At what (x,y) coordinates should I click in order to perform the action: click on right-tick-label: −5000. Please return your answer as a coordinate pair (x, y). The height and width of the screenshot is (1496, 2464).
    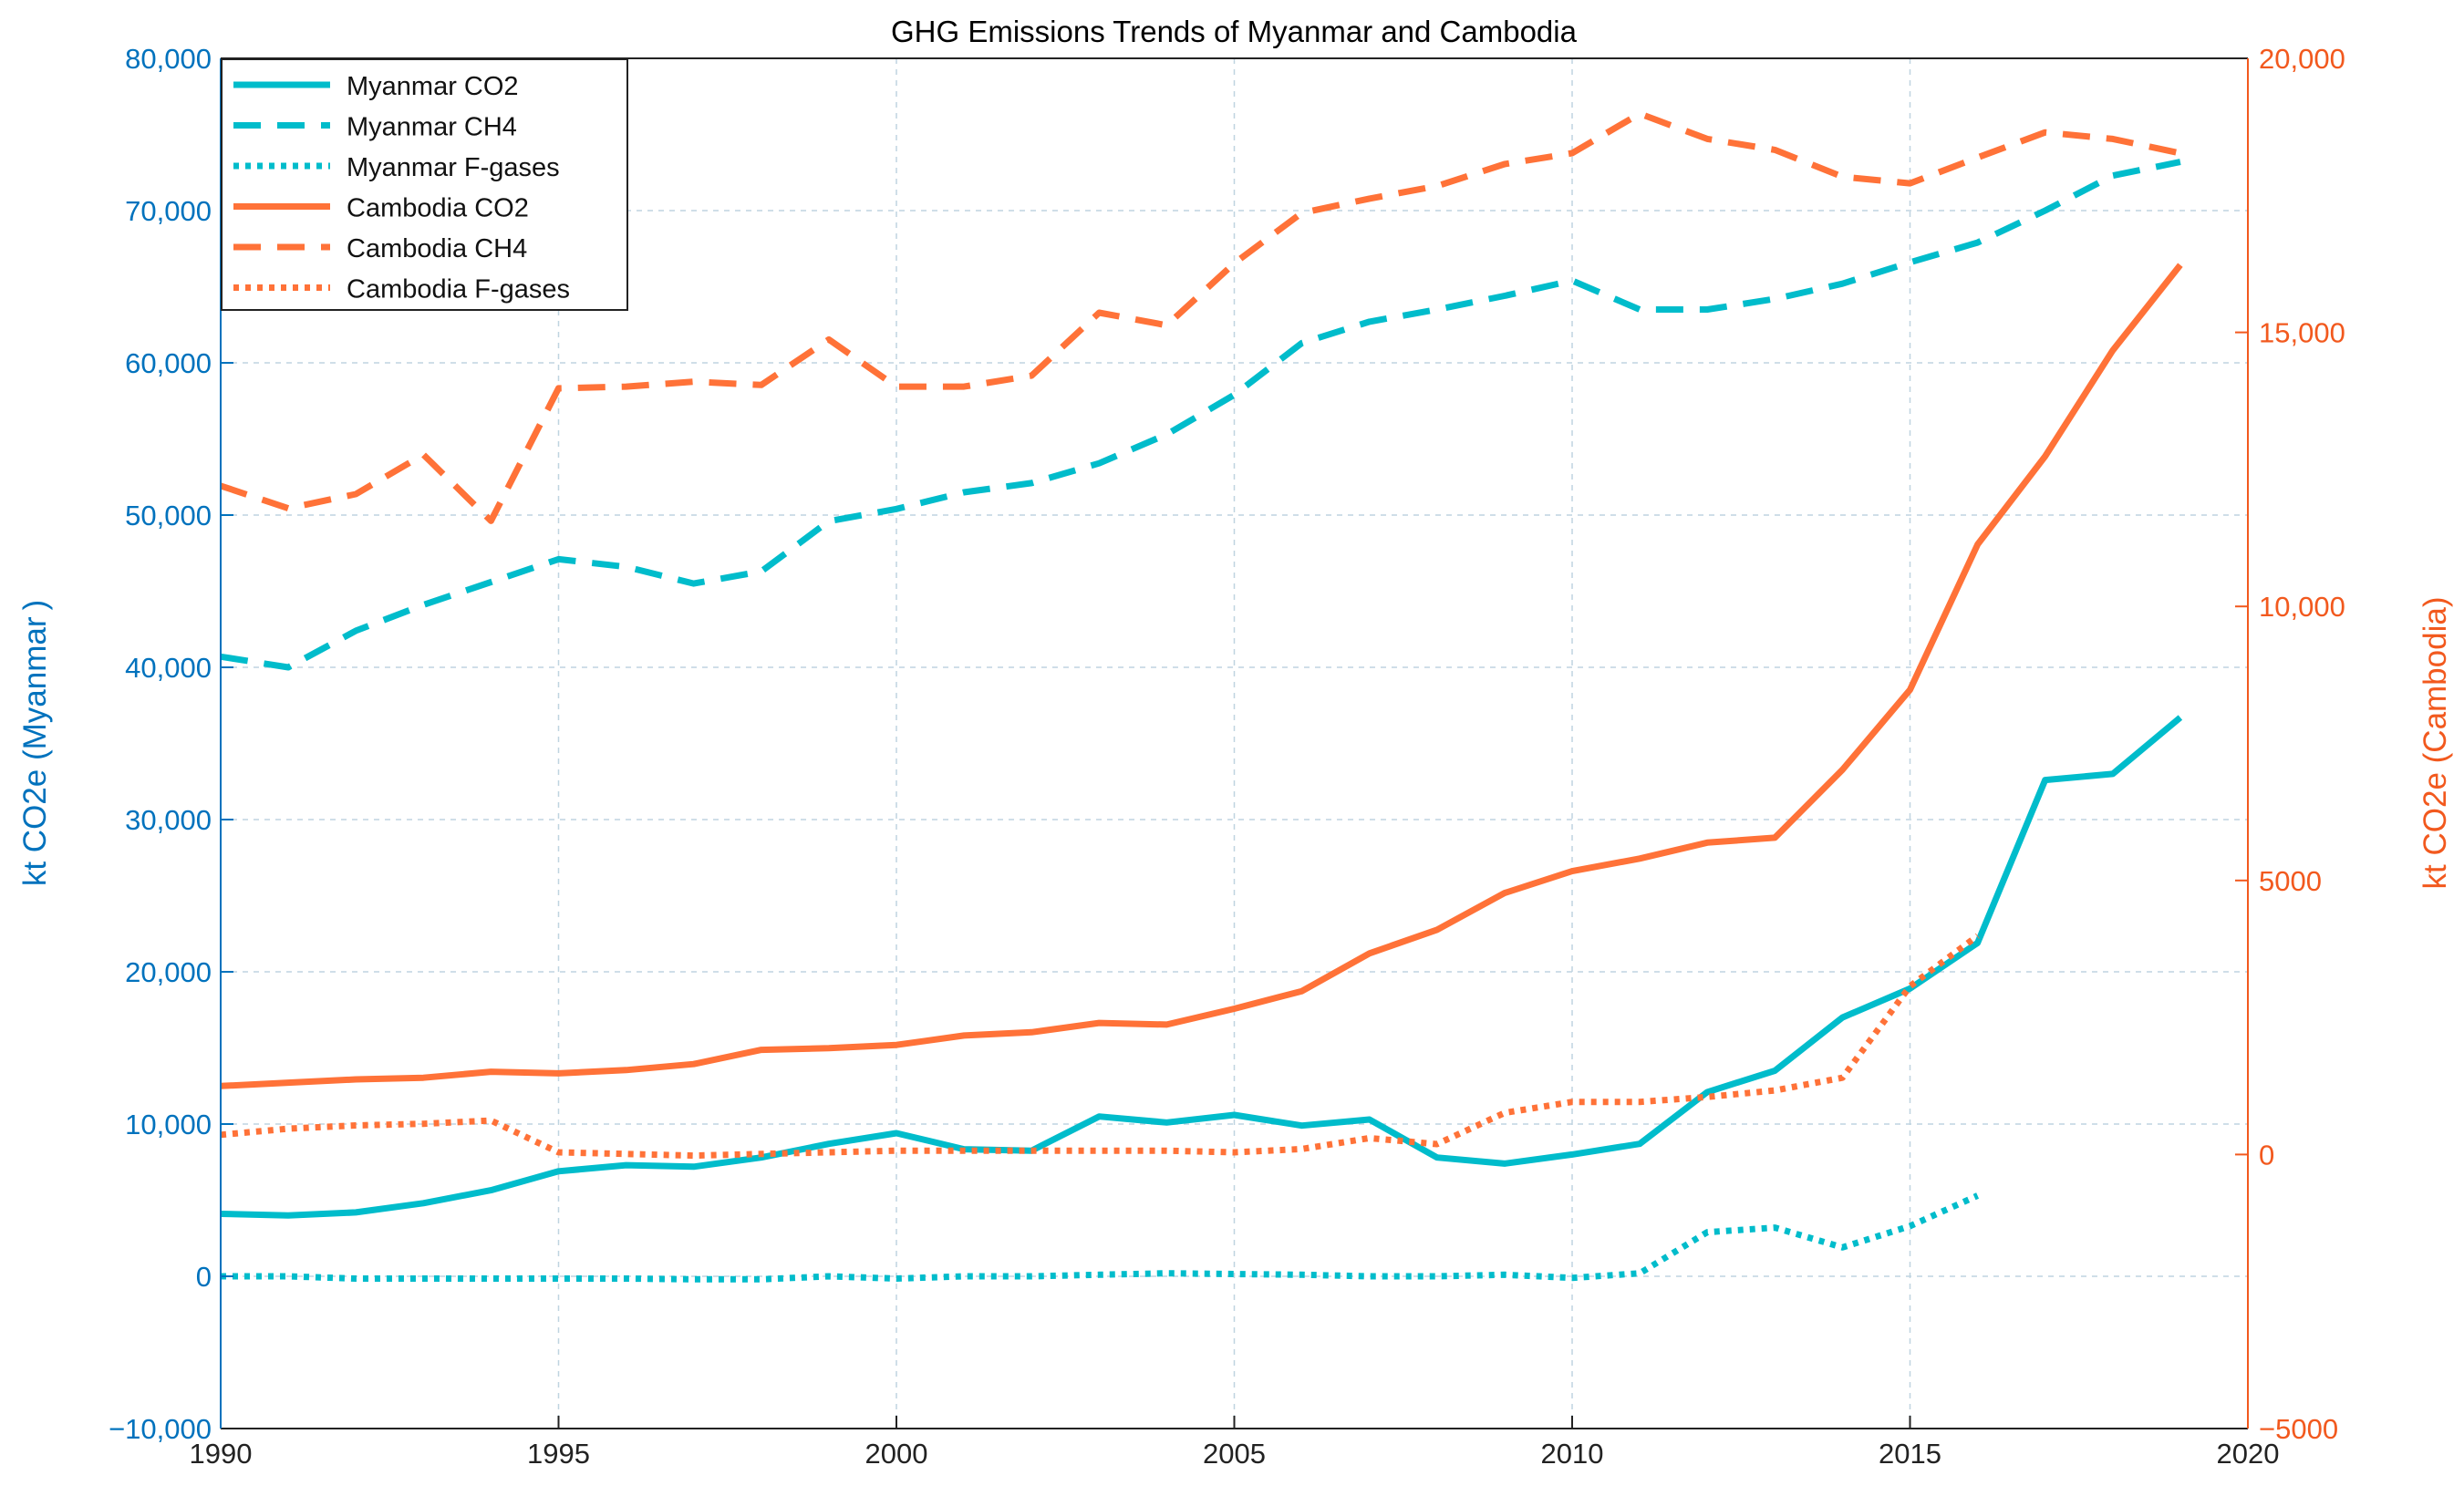
    Looking at the image, I should click on (2298, 1429).